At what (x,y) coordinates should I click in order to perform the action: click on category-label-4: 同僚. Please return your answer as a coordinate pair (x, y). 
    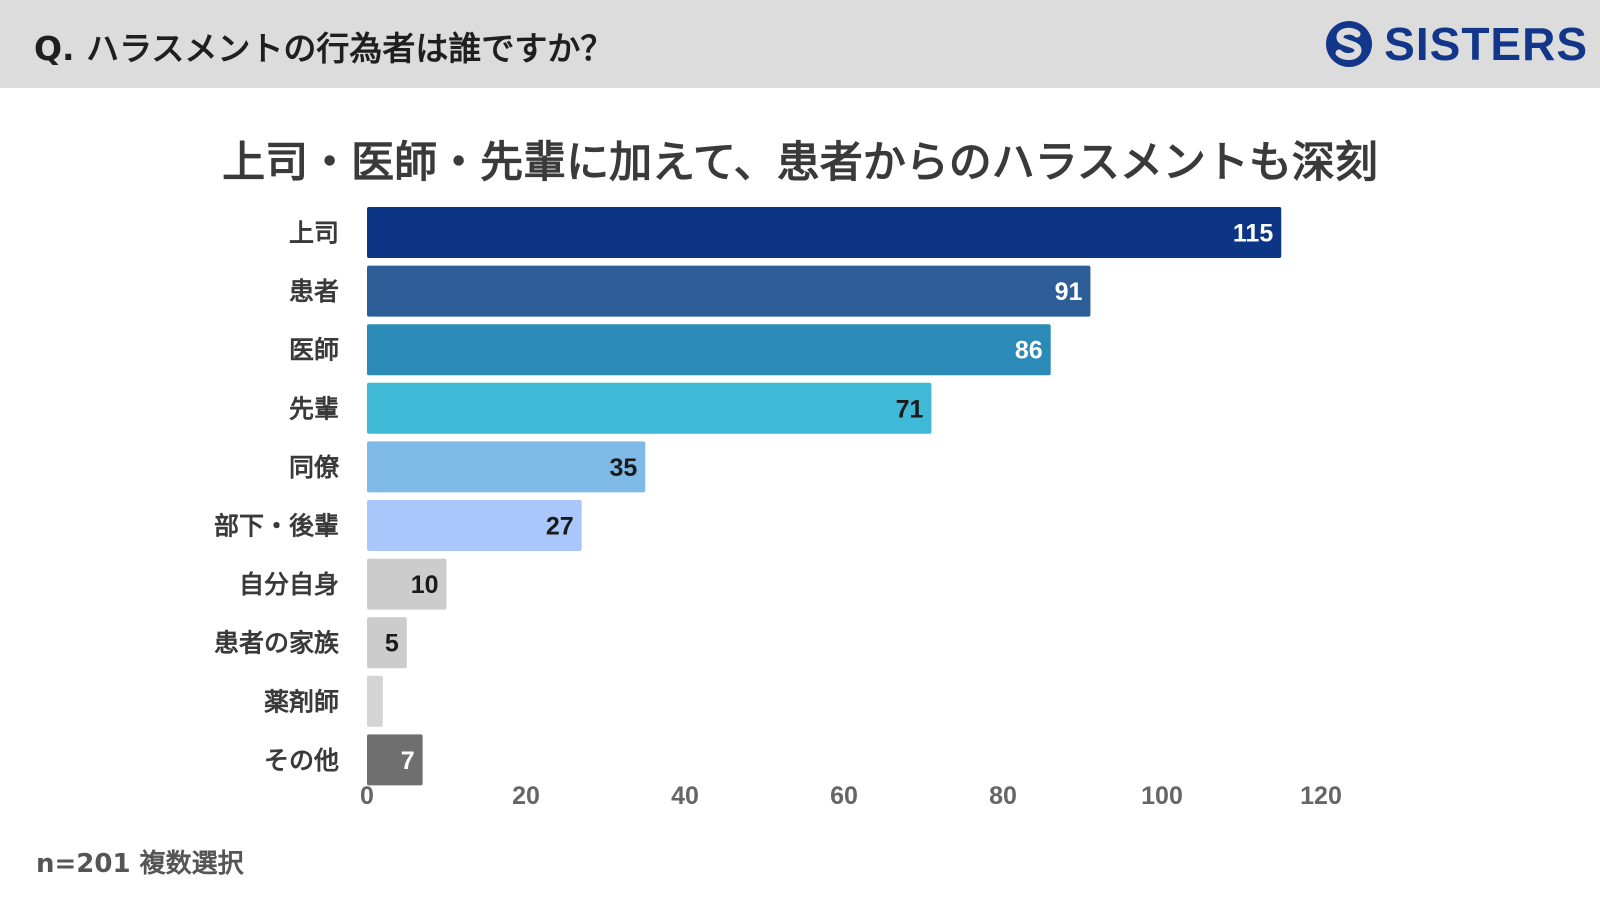
    Looking at the image, I should click on (314, 467).